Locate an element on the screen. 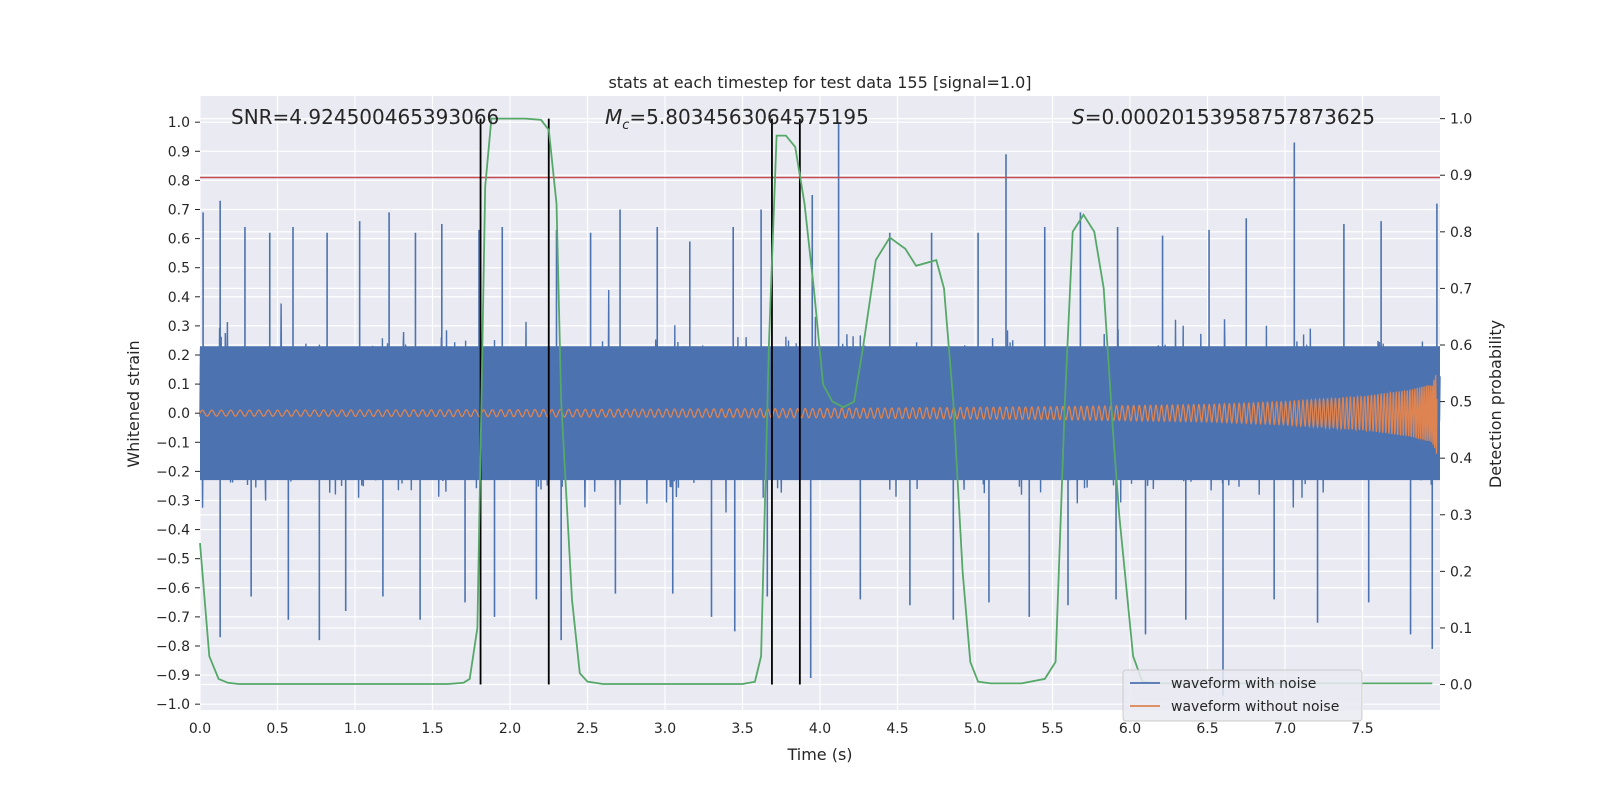  x-axis-title: Time (s) is located at coordinates (819, 754).